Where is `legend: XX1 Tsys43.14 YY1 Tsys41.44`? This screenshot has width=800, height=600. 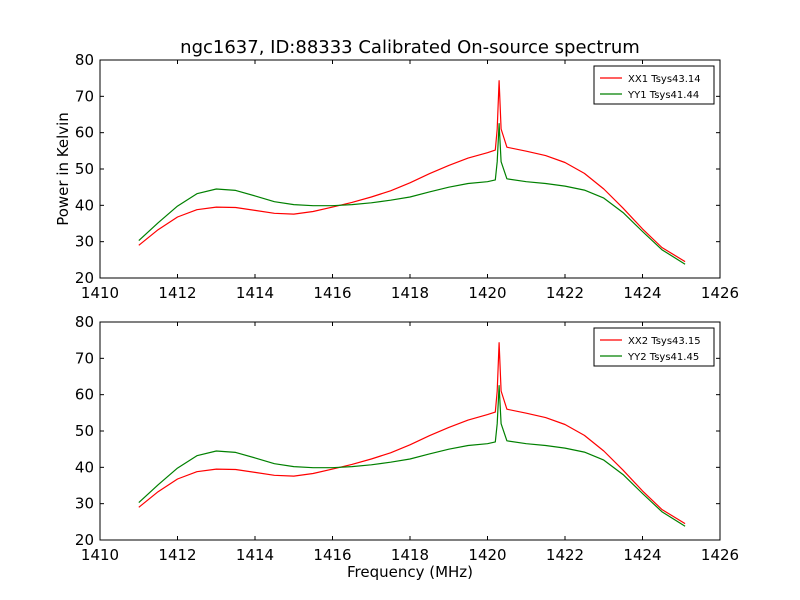 legend: XX1 Tsys43.14 YY1 Tsys41.44 is located at coordinates (654, 85).